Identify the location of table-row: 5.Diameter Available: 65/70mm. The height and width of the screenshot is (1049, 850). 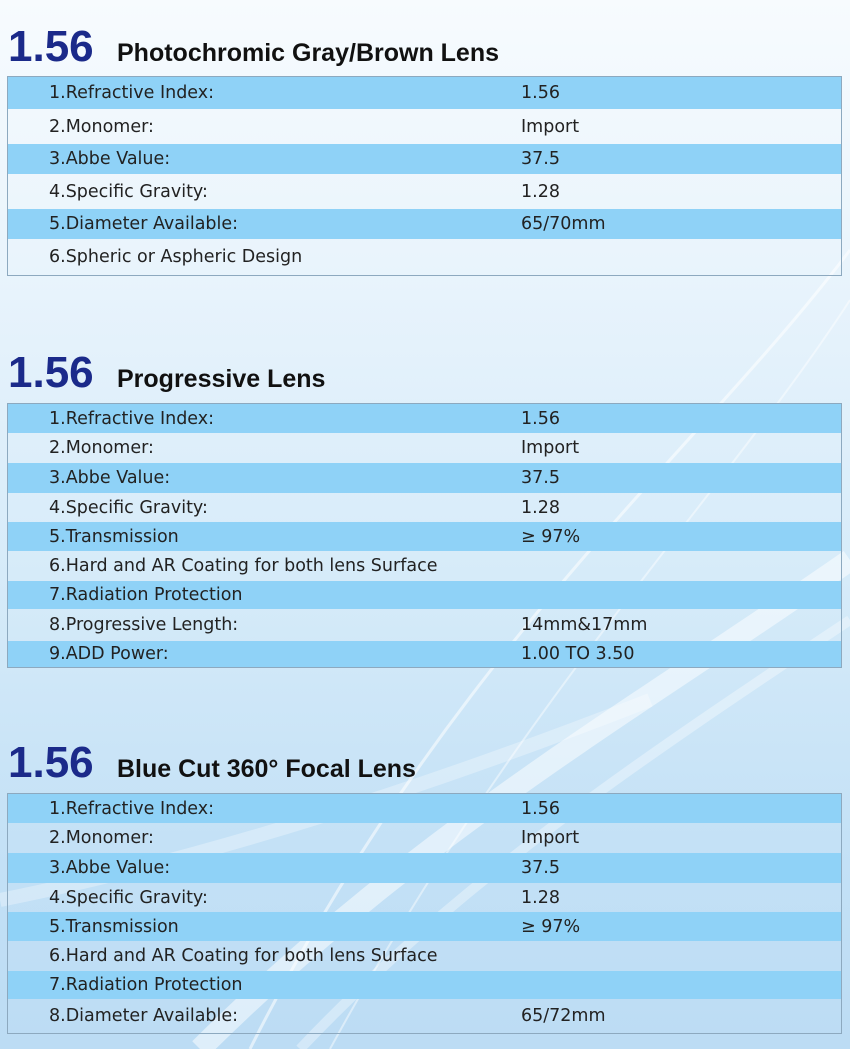
(424, 224).